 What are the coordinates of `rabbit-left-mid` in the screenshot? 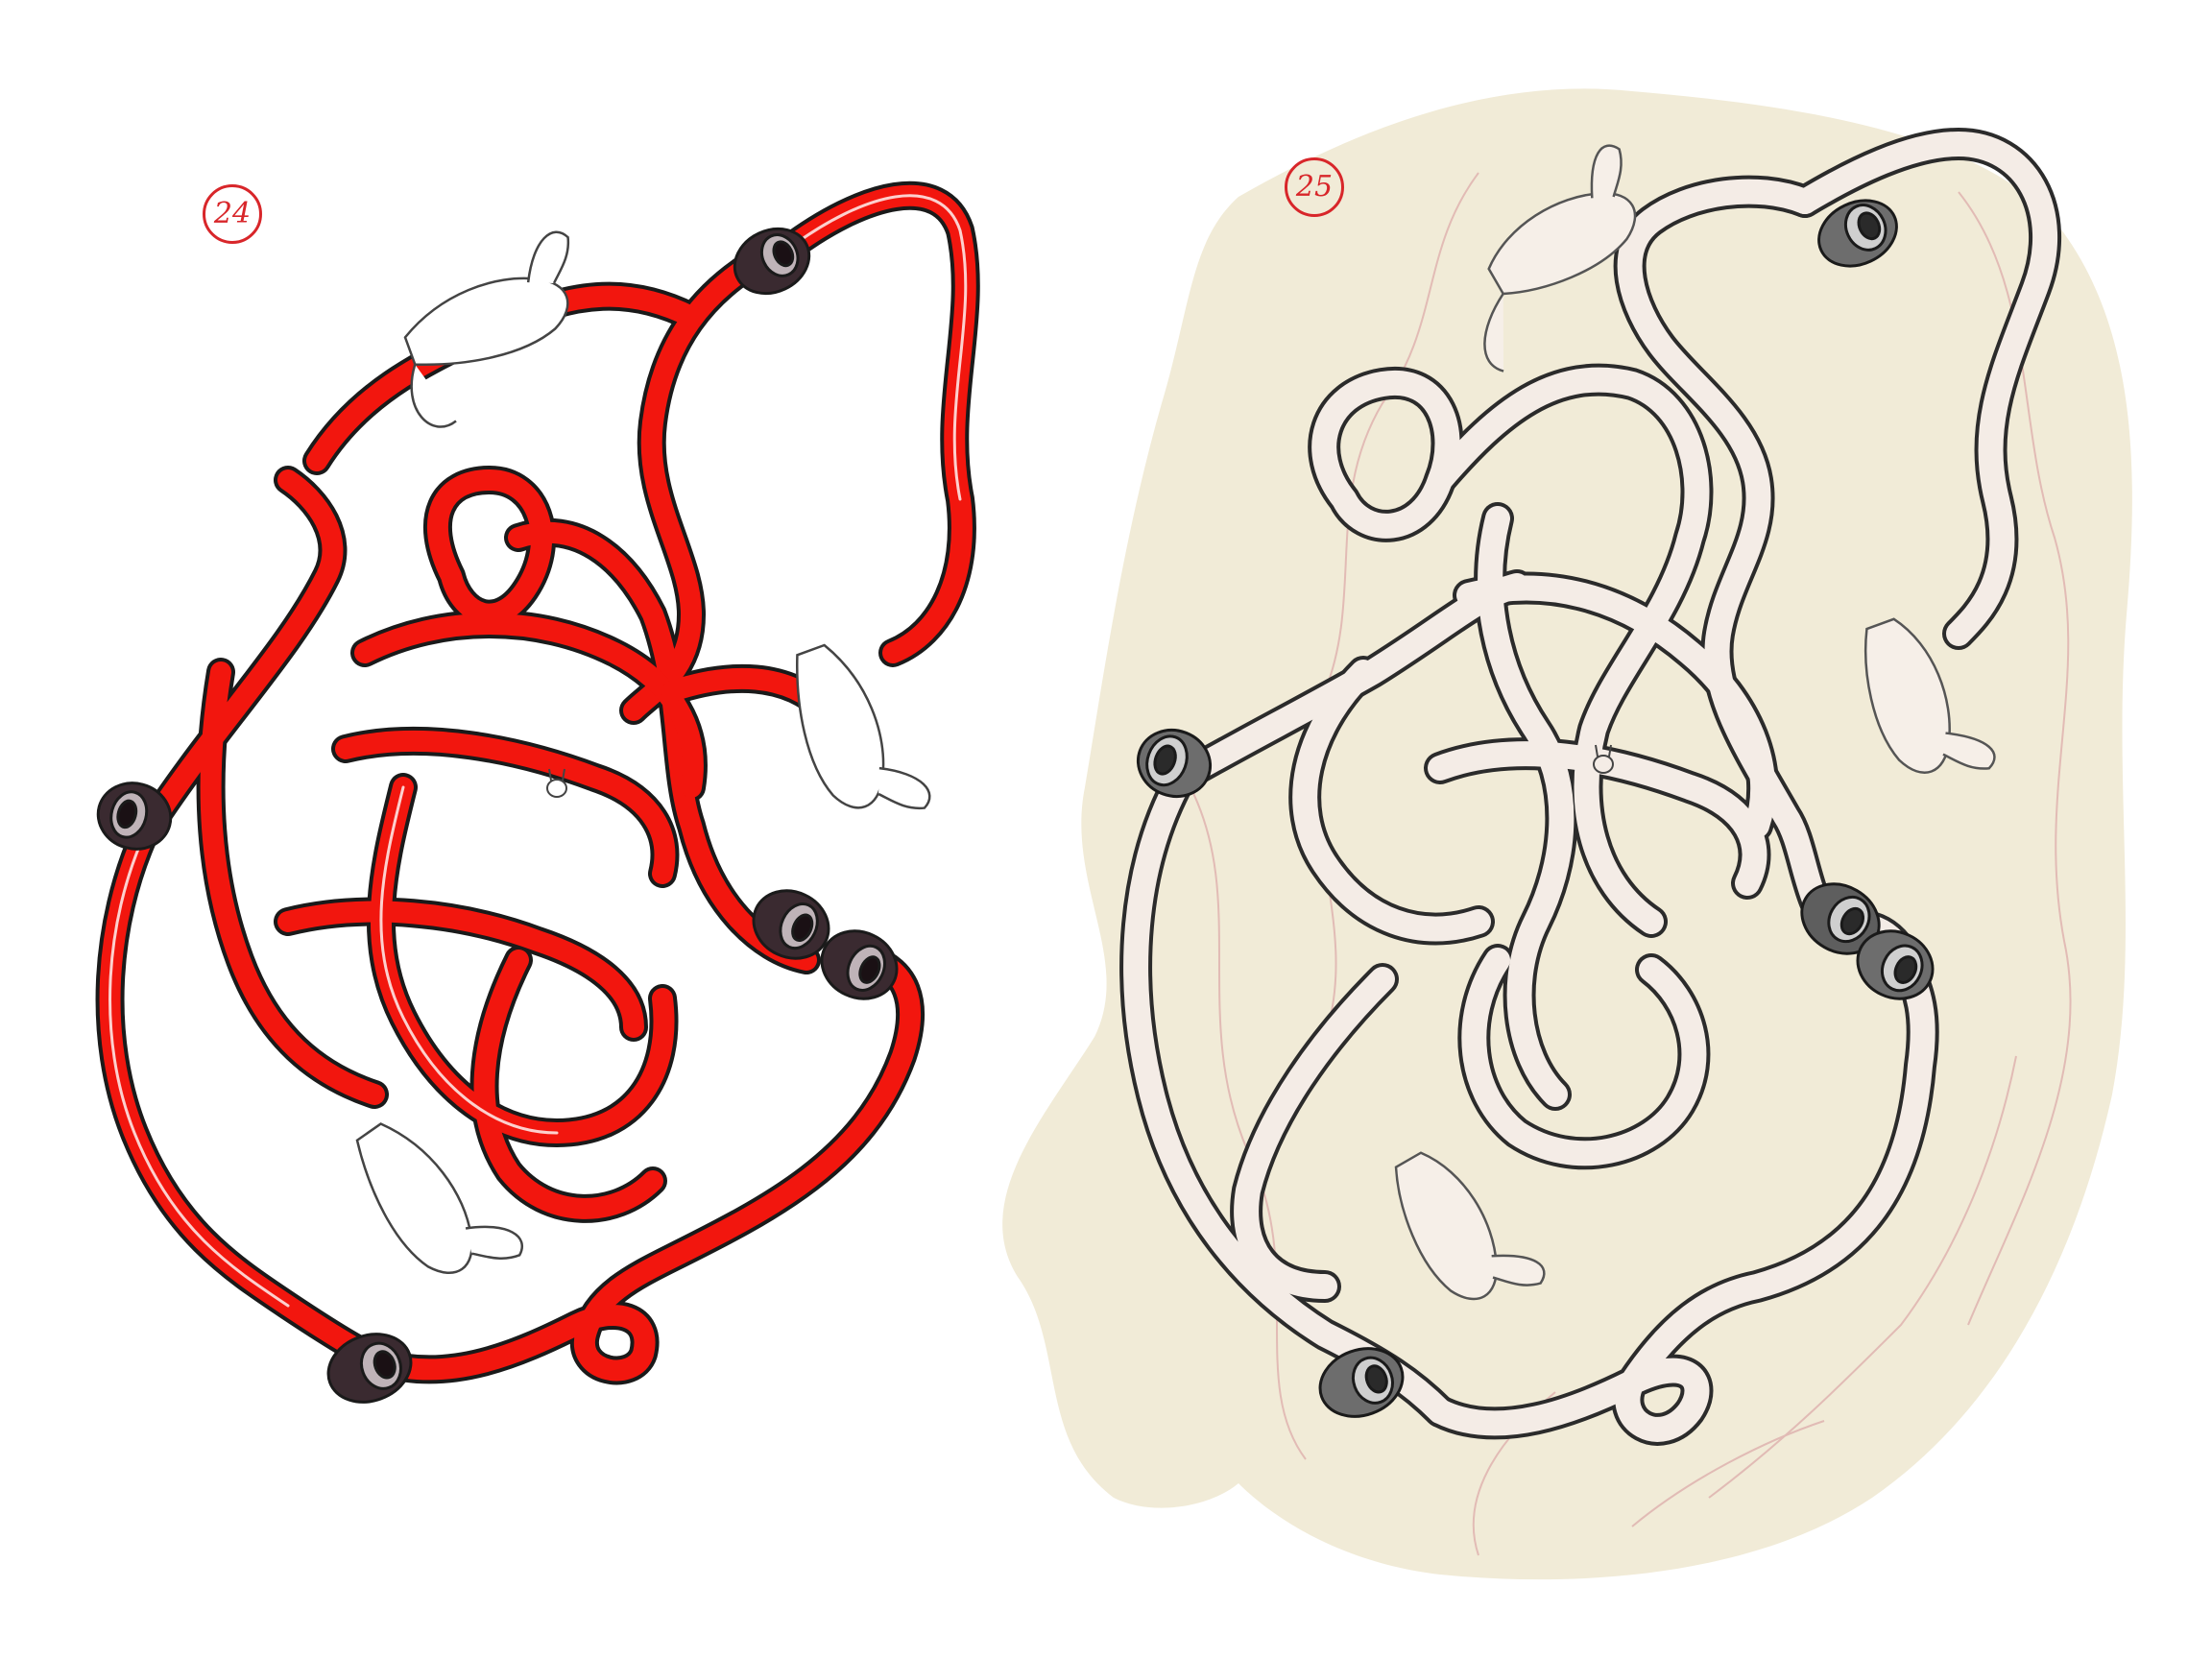 It's located at (863, 726).